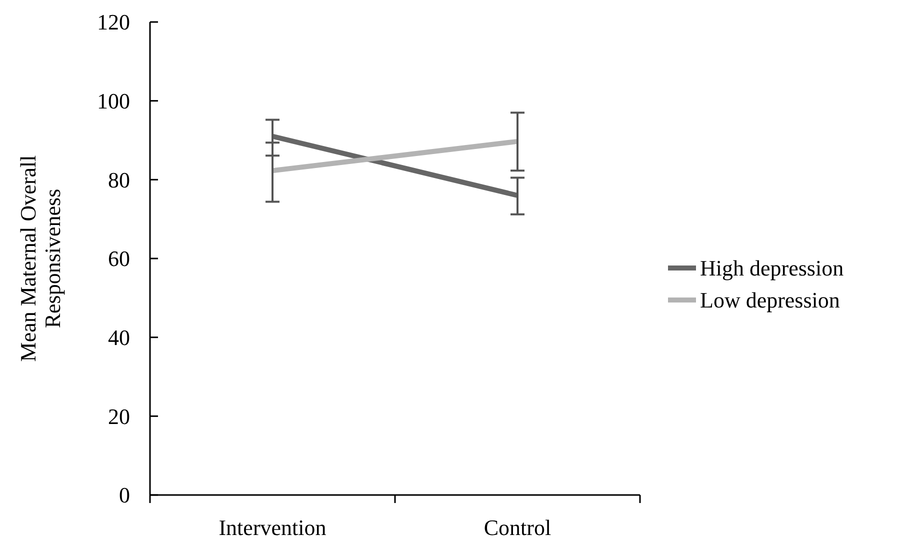  What do you see at coordinates (113, 22) in the screenshot?
I see `y-tick-label: 120` at bounding box center [113, 22].